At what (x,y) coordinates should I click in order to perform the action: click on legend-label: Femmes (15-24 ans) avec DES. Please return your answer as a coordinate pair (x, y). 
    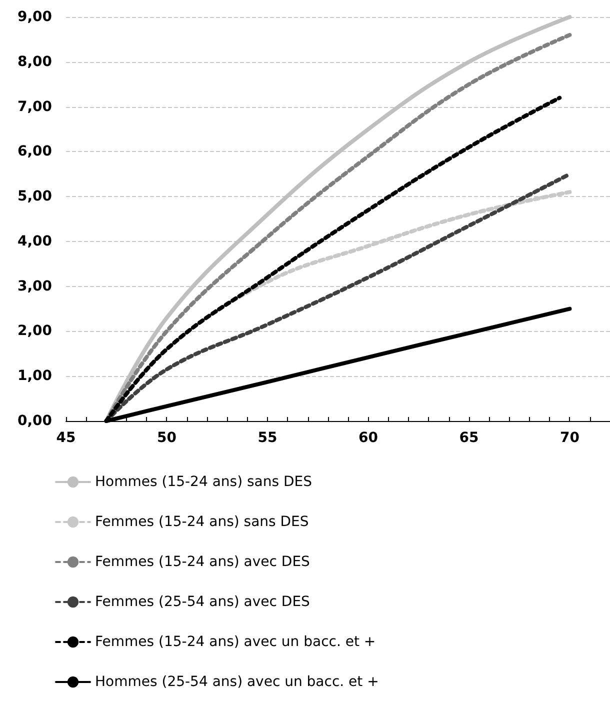
    Looking at the image, I should click on (202, 562).